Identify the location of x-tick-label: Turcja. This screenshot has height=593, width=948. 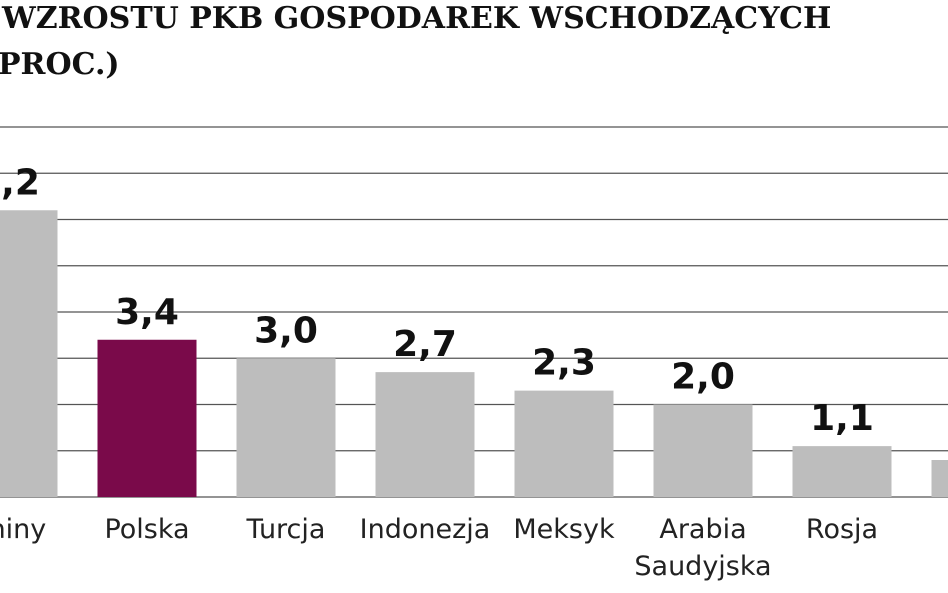
(286, 529).